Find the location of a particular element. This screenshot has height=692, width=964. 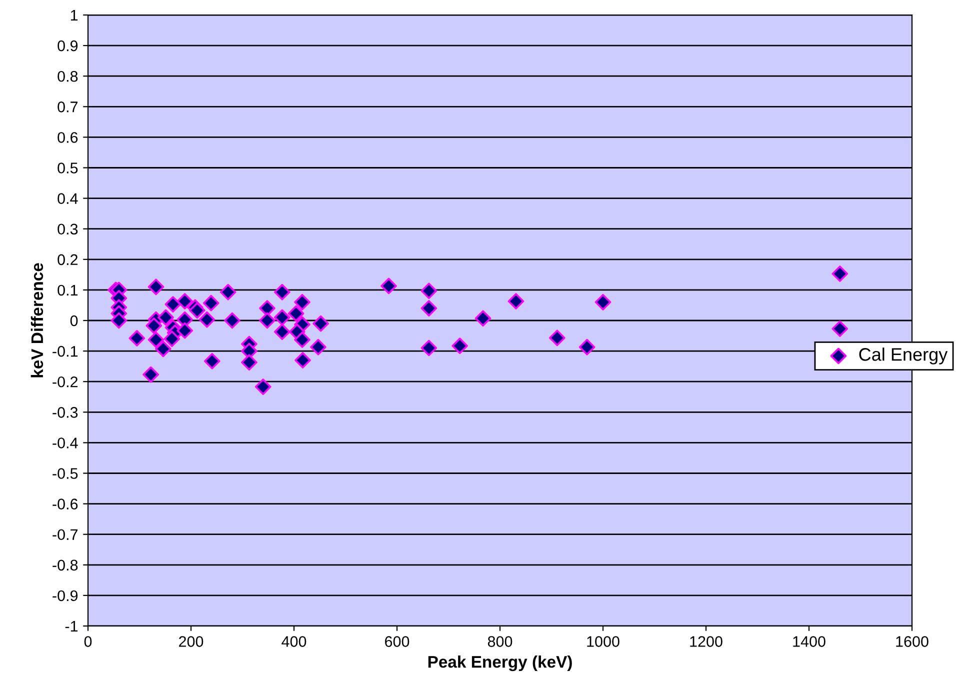

x-tick-label: 0 is located at coordinates (88, 641).